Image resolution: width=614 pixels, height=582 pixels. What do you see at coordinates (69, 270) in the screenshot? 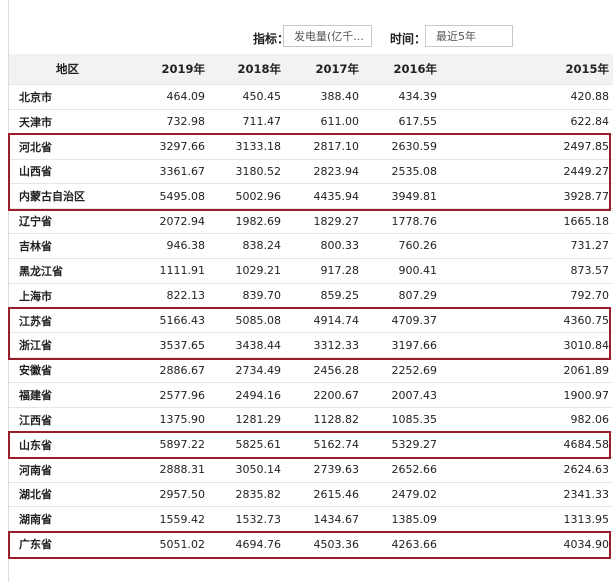
I see `region-cell: 黑龙江省` at bounding box center [69, 270].